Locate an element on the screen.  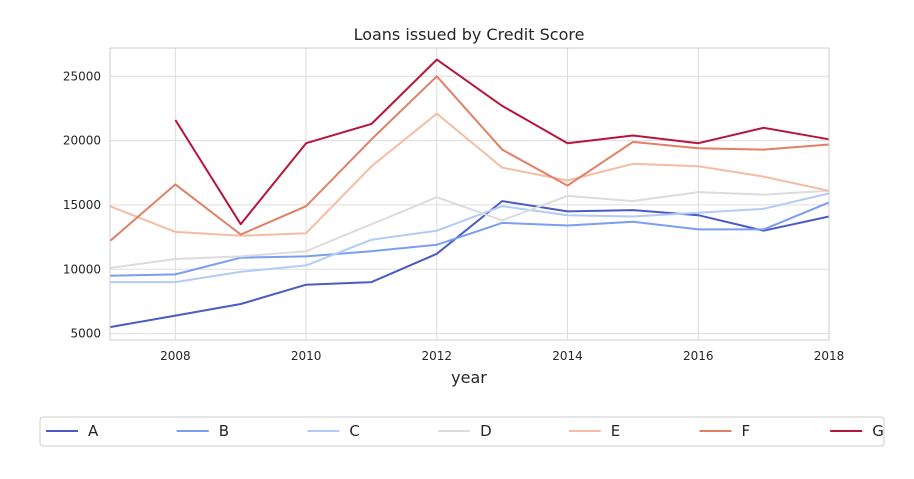
y-axis-ticks: 5000 10000 15000 20000 25000 is located at coordinates (82, 204).